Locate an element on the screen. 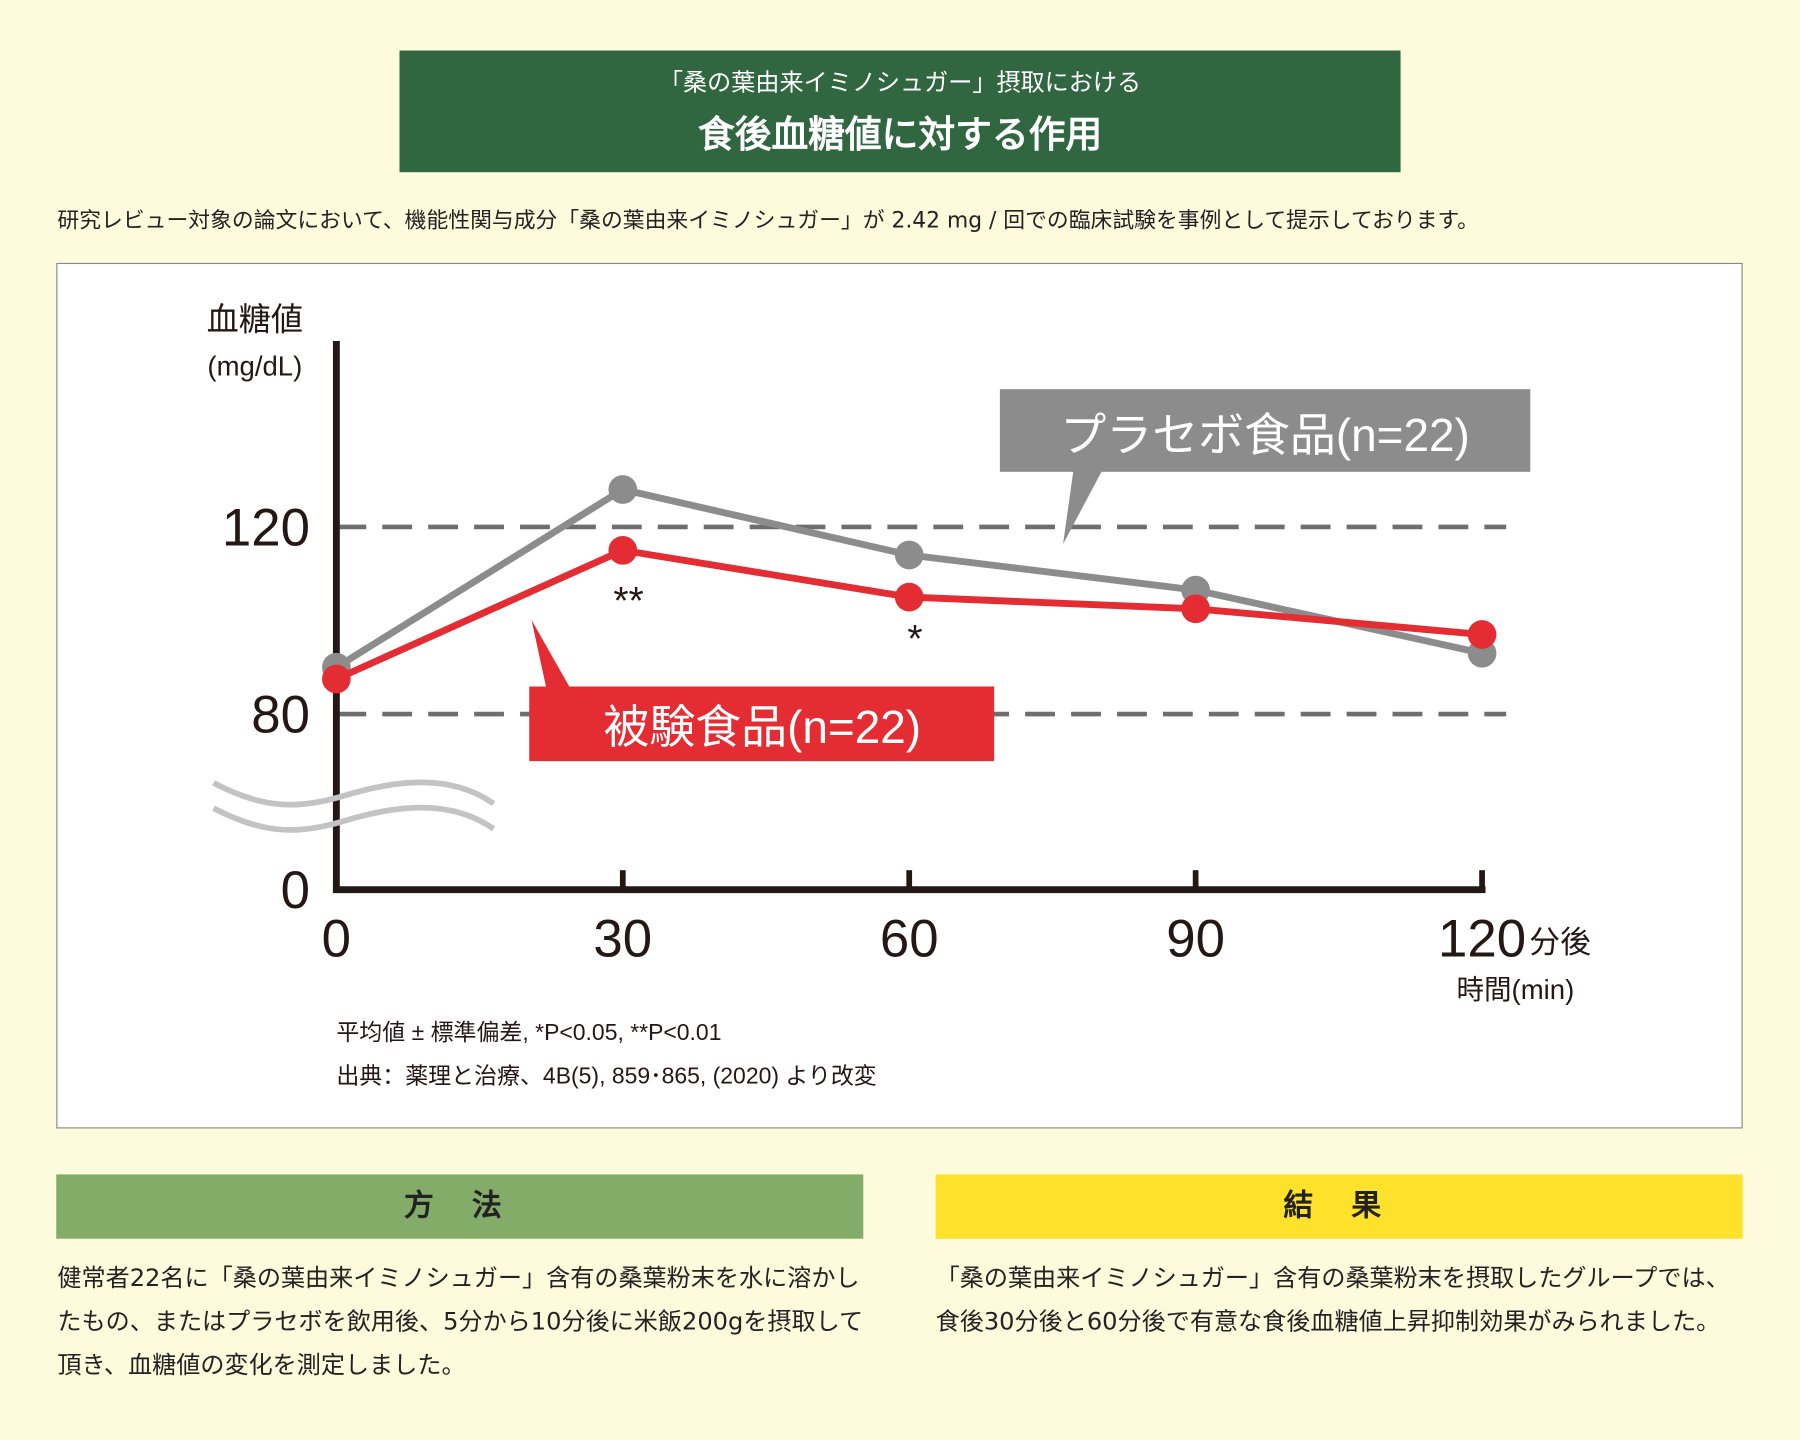  y-tick-label: 80 is located at coordinates (280, 714).